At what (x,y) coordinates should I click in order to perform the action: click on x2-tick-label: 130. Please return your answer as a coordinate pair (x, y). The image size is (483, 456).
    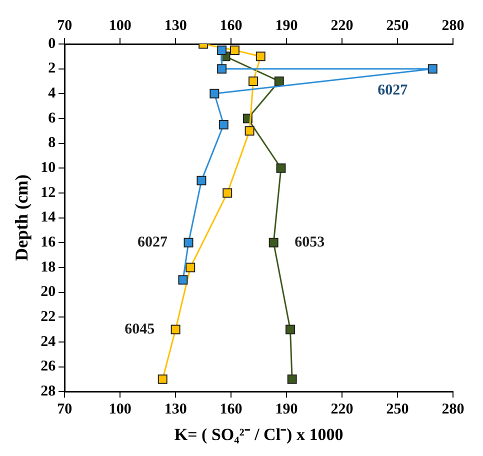
    Looking at the image, I should click on (175, 26).